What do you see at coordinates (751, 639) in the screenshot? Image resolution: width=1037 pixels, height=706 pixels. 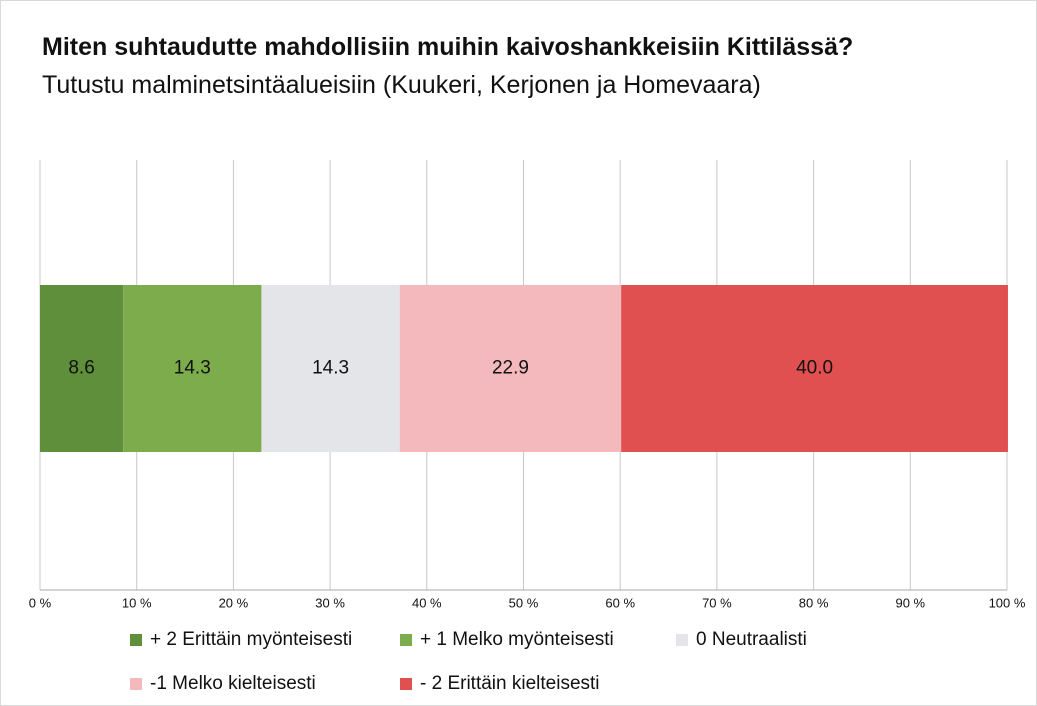 I see `legend-label: 0 Neutraalisti` at bounding box center [751, 639].